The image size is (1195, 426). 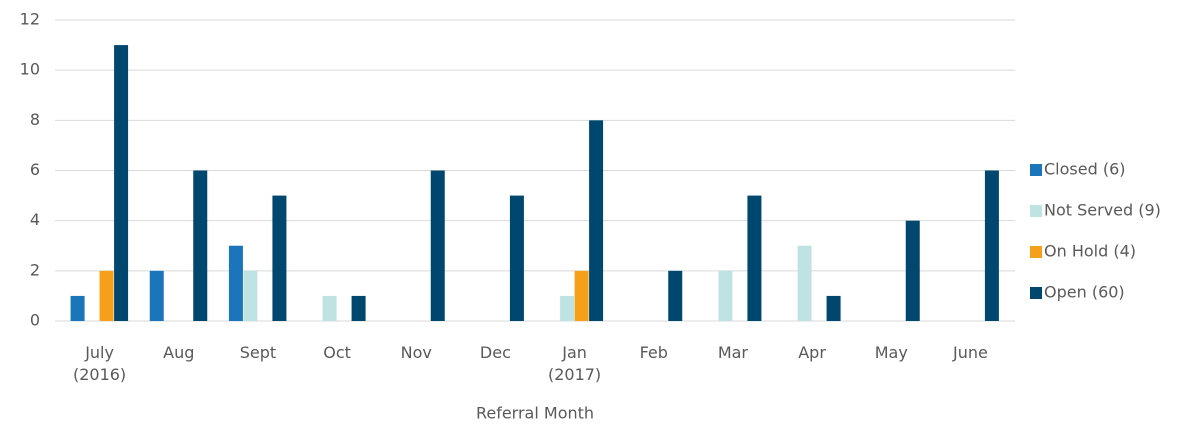 What do you see at coordinates (812, 352) in the screenshot?
I see `x-tick-label: Apr` at bounding box center [812, 352].